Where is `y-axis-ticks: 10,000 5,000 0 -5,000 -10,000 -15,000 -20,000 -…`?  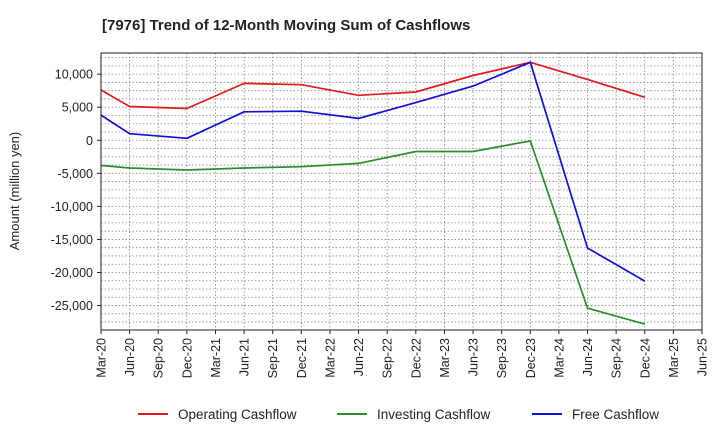 y-axis-ticks: 10,000 5,000 0 -5,000 -10,000 -15,000 -20,000 -… is located at coordinates (76, 190).